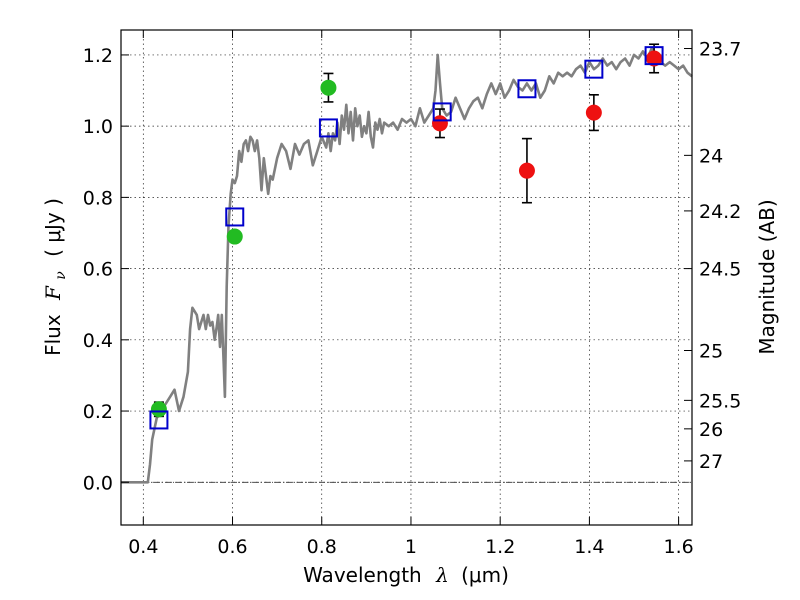  What do you see at coordinates (711, 352) in the screenshot?
I see `y2-tick-label: 25` at bounding box center [711, 352].